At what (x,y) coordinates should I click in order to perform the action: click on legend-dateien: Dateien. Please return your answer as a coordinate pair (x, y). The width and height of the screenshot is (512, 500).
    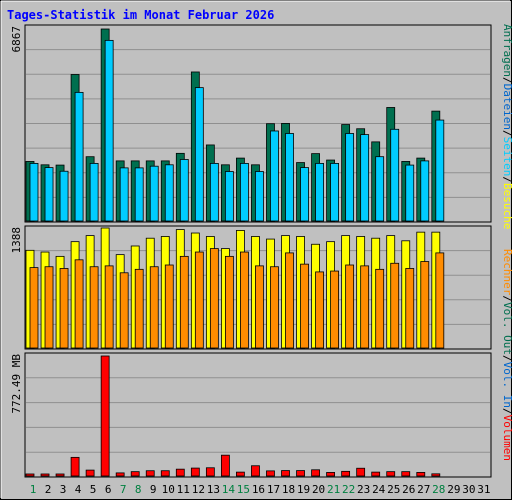
    Looking at the image, I should click on (506, 107).